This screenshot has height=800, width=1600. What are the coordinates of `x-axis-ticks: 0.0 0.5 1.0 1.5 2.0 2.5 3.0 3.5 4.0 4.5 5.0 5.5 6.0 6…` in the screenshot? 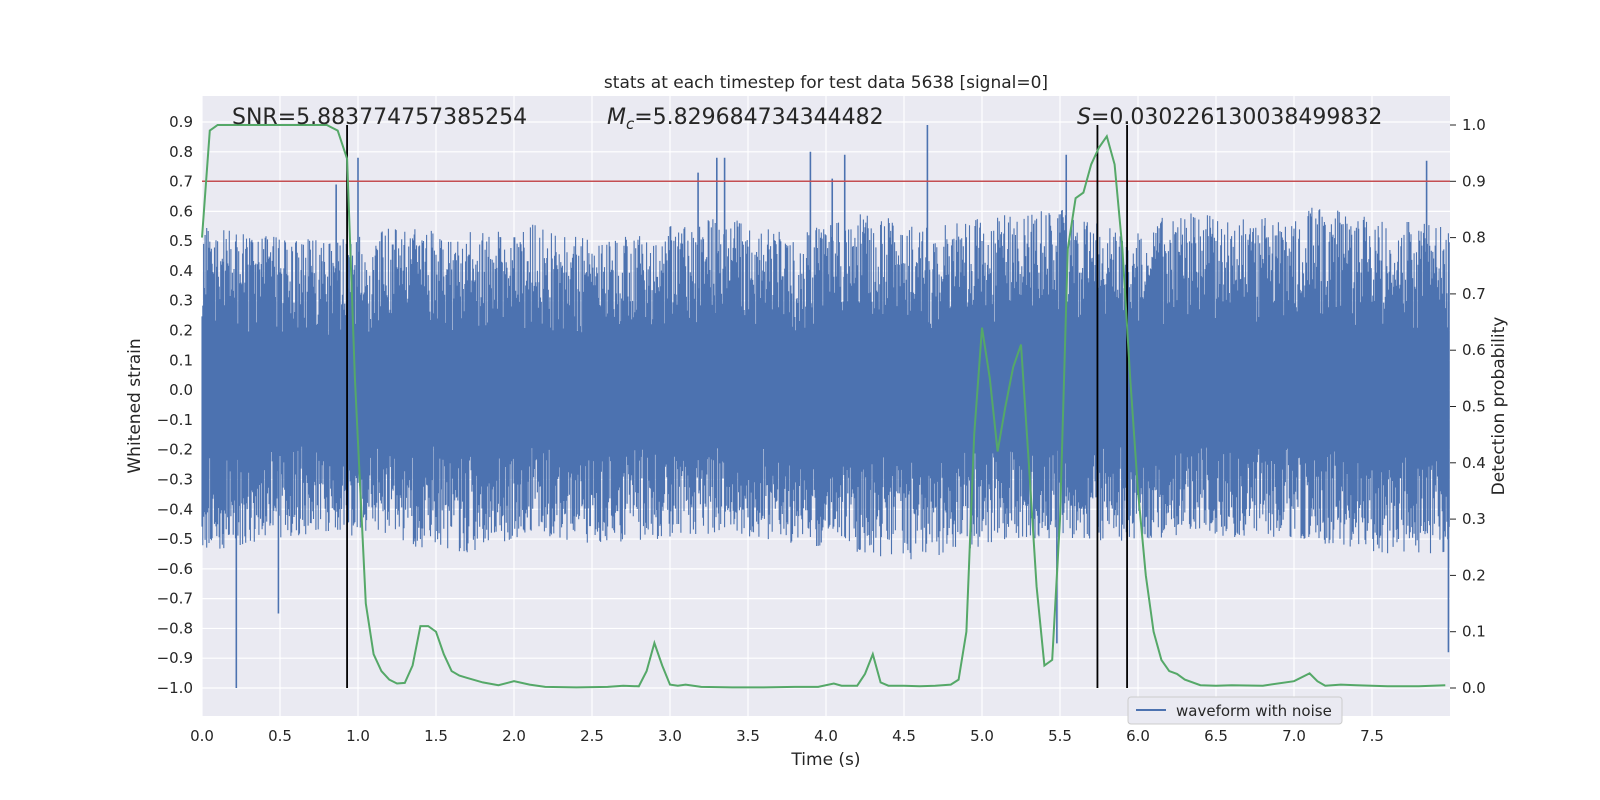 It's located at (787, 736).